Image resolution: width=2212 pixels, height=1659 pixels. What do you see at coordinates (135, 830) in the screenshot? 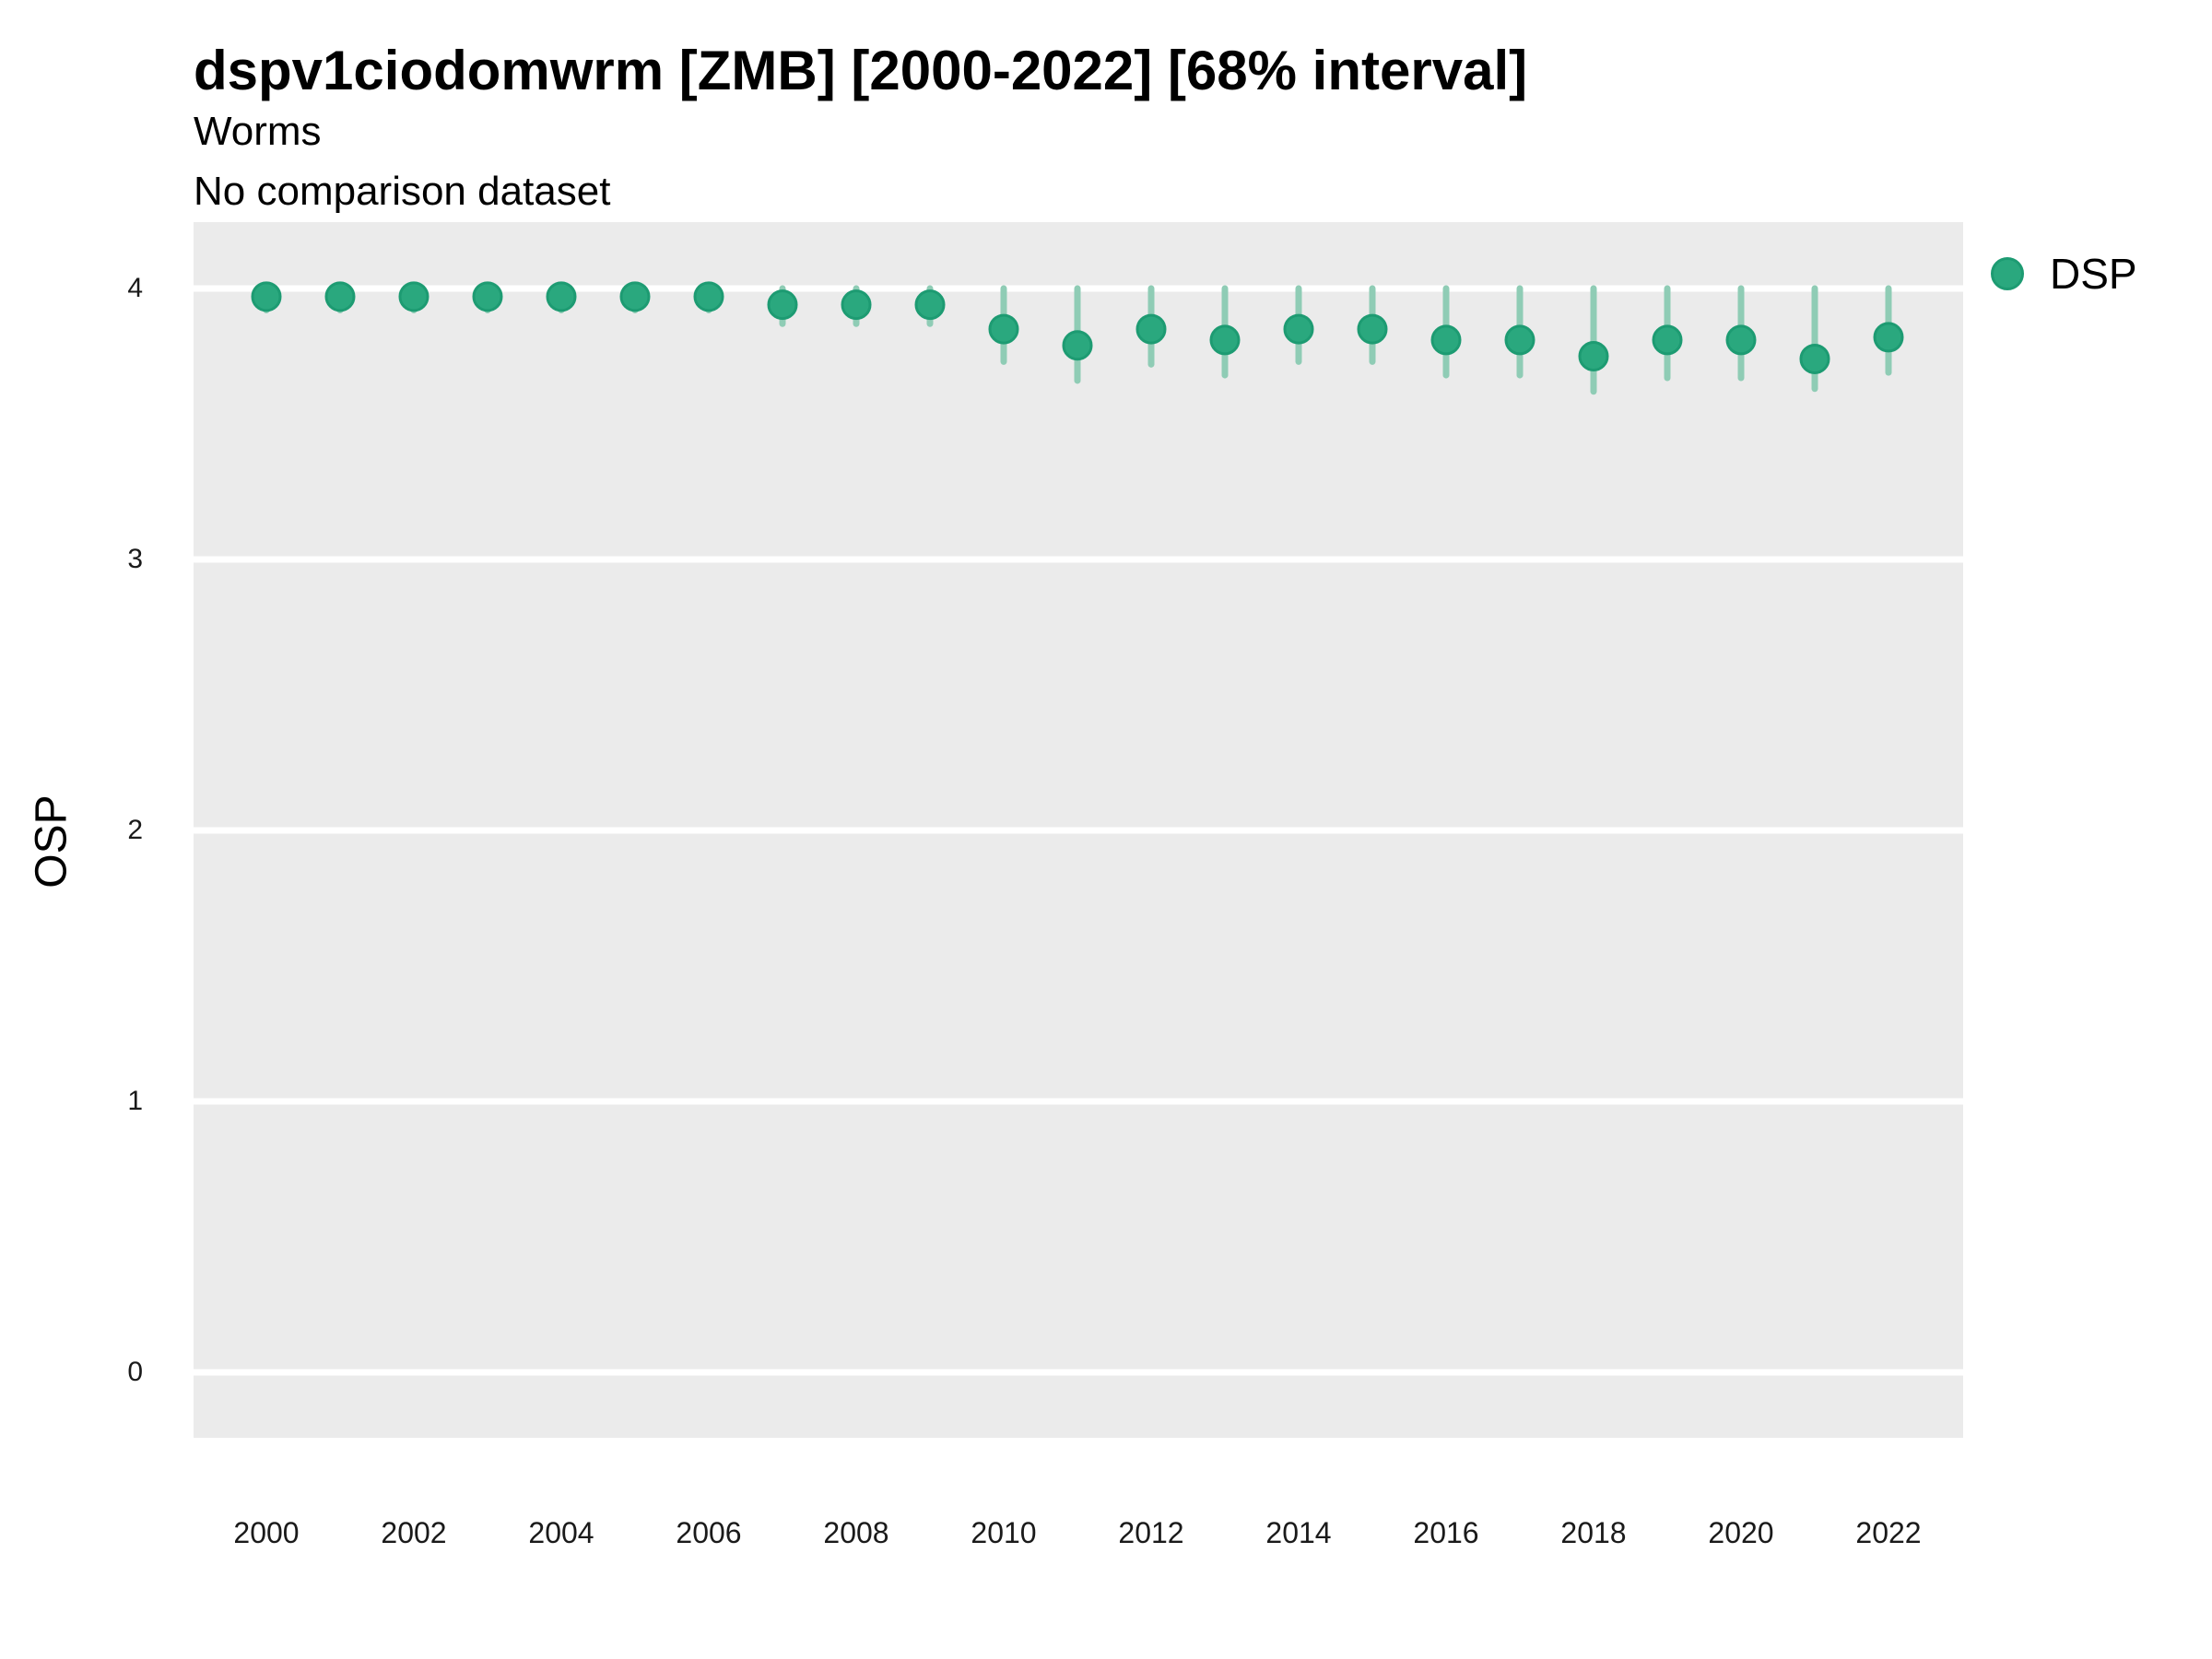
I see `y-tick-label: 2` at bounding box center [135, 830].